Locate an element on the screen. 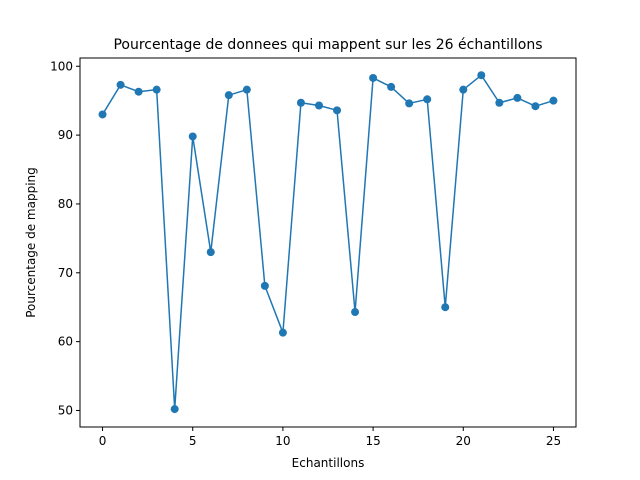  y-axis: 50 60 70 80 90 100 is located at coordinates (65, 238).